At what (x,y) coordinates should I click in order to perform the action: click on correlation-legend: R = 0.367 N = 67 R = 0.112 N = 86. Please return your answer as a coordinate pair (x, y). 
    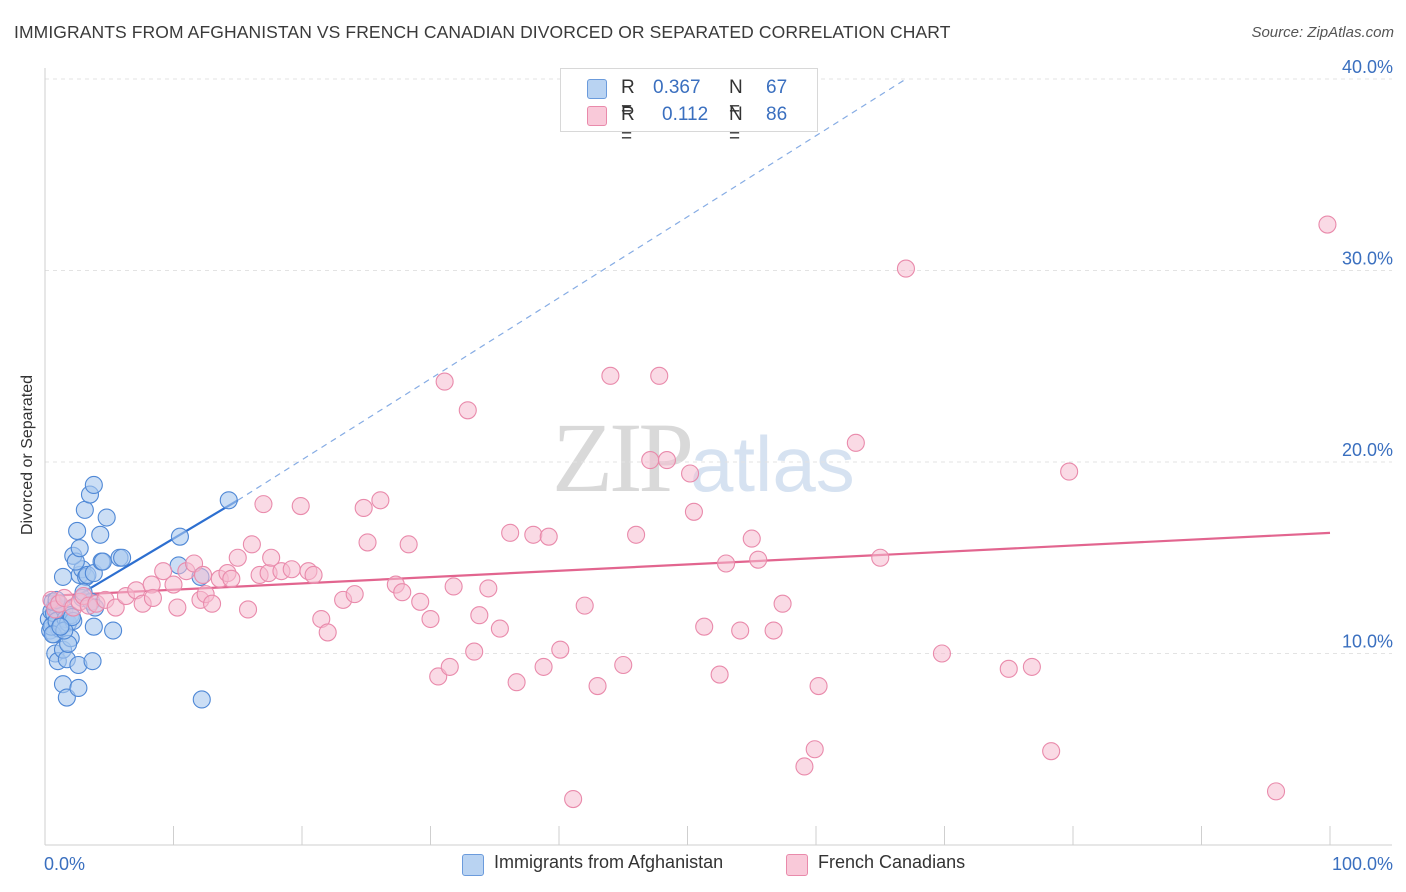
    Looking at the image, I should click on (689, 107).